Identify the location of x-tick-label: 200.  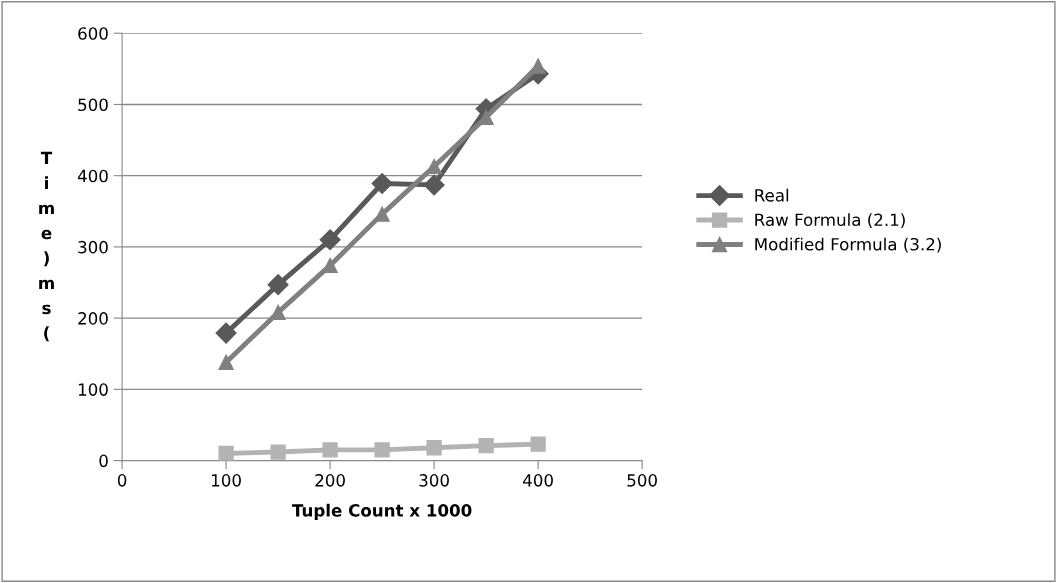
(330, 480).